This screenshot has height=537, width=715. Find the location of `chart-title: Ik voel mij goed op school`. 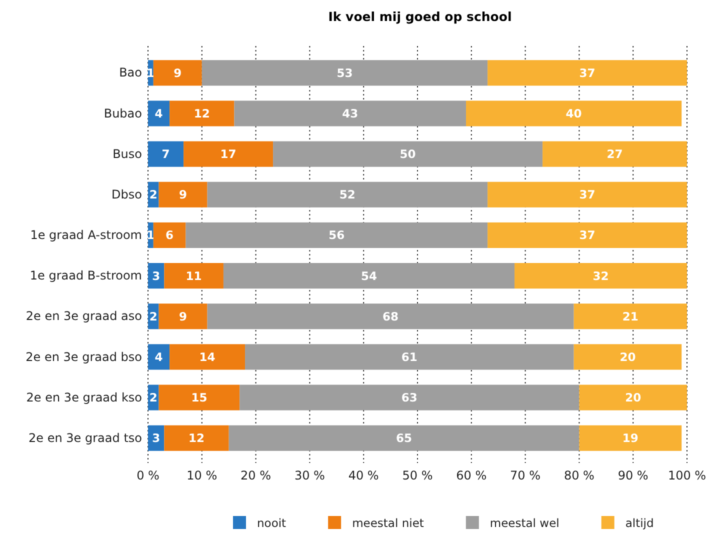

chart-title: Ik voel mij goed op school is located at coordinates (420, 16).